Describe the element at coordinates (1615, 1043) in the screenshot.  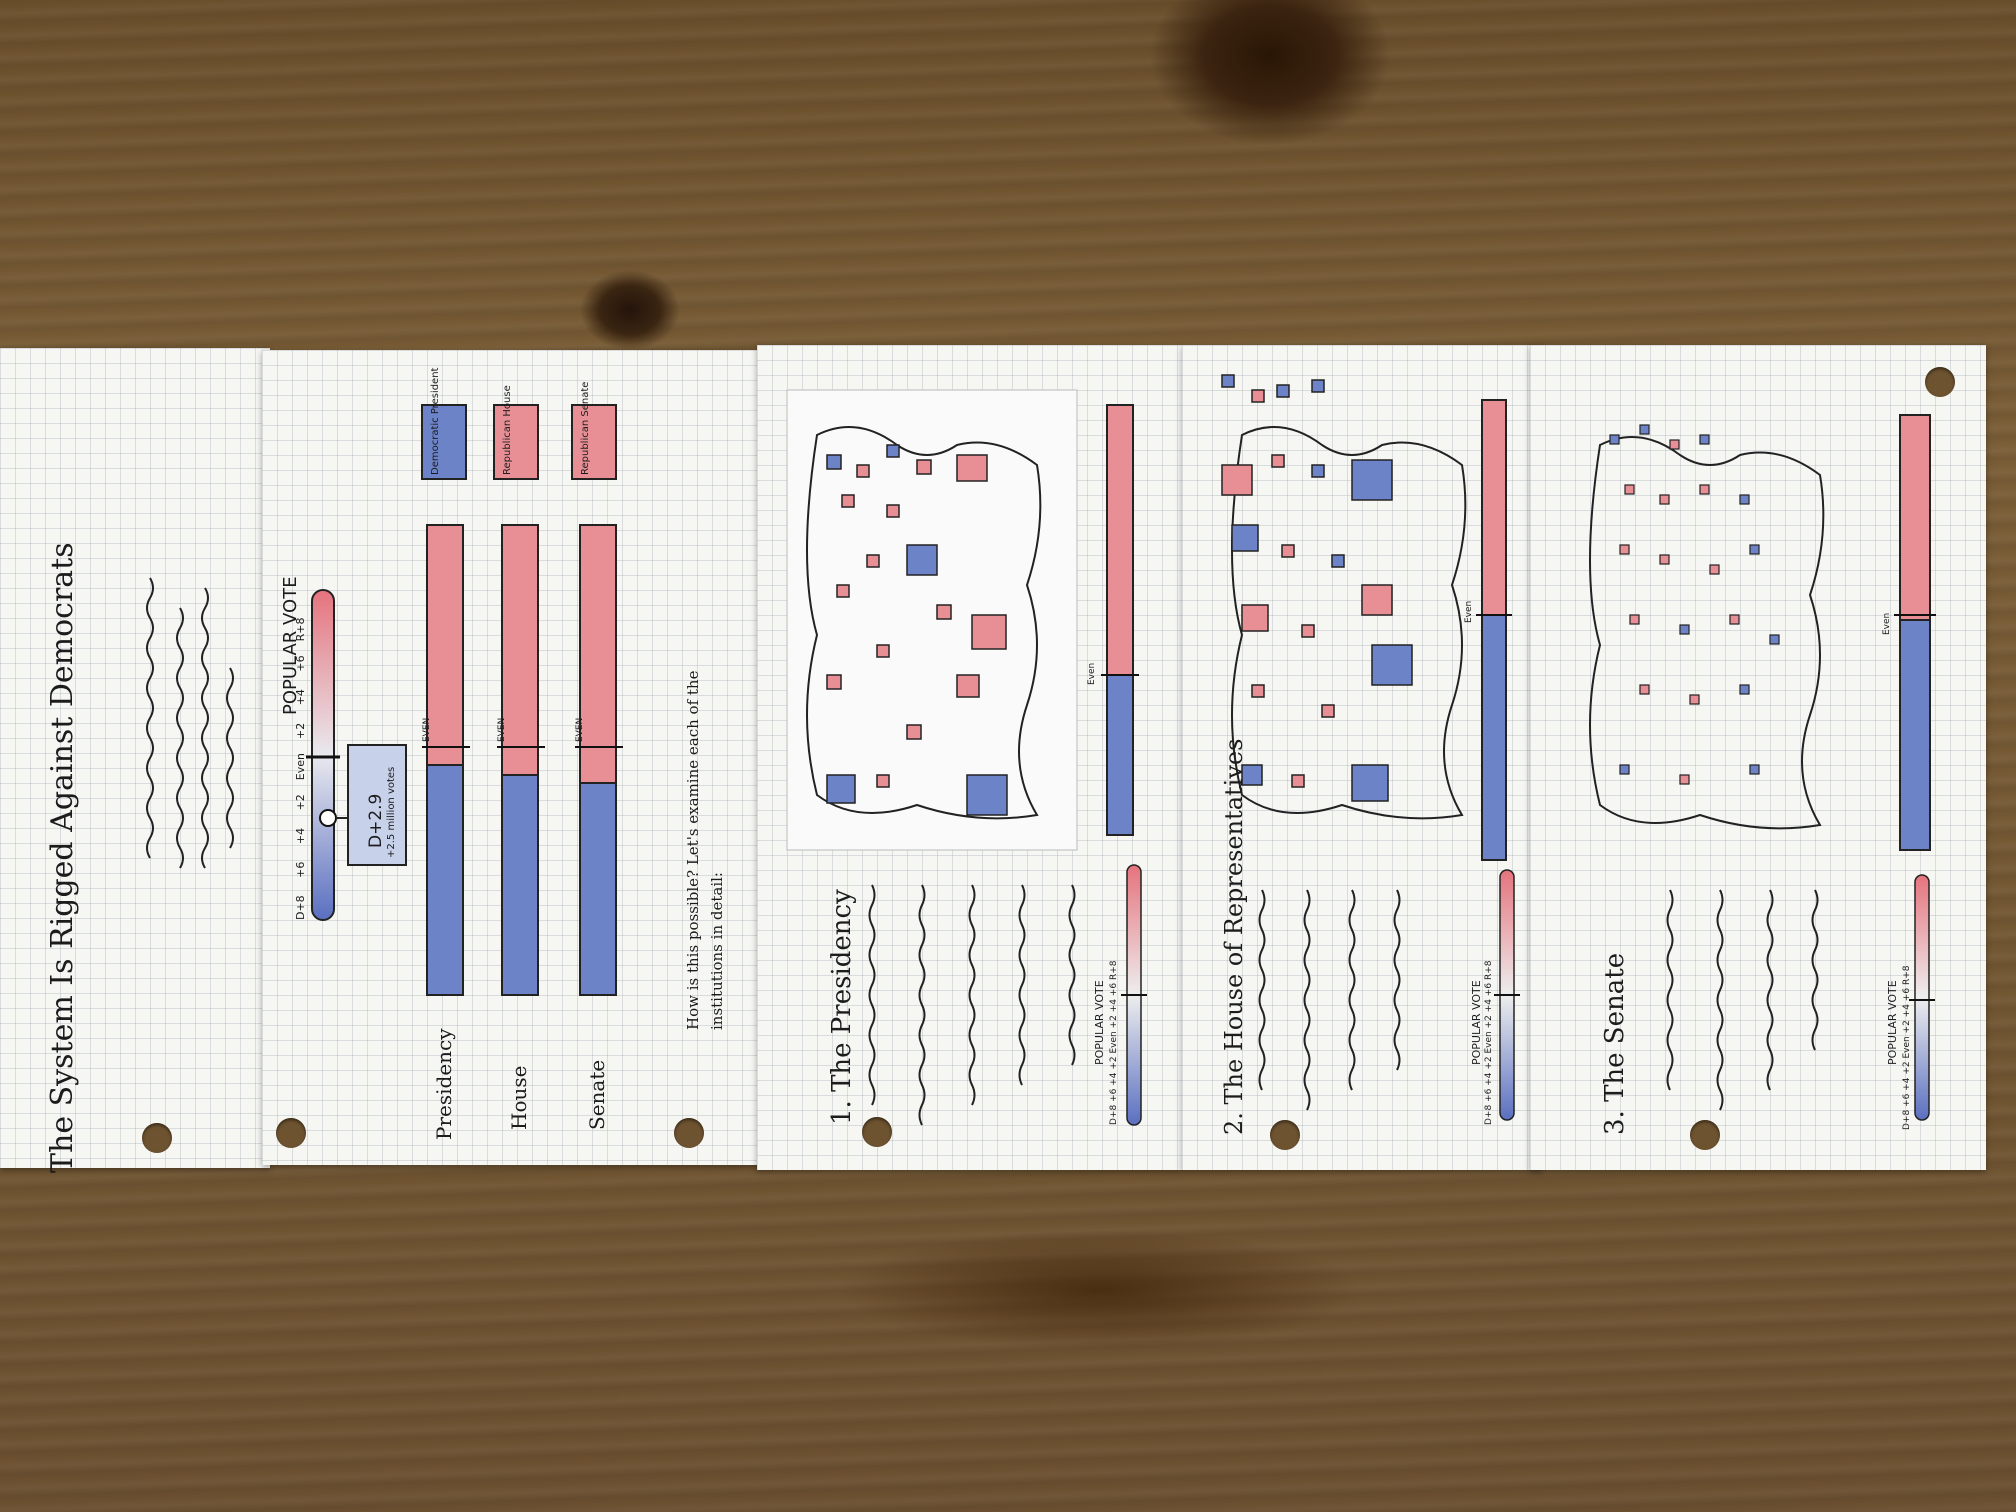
I see `section-title-senate: 3. The Senate` at that location.